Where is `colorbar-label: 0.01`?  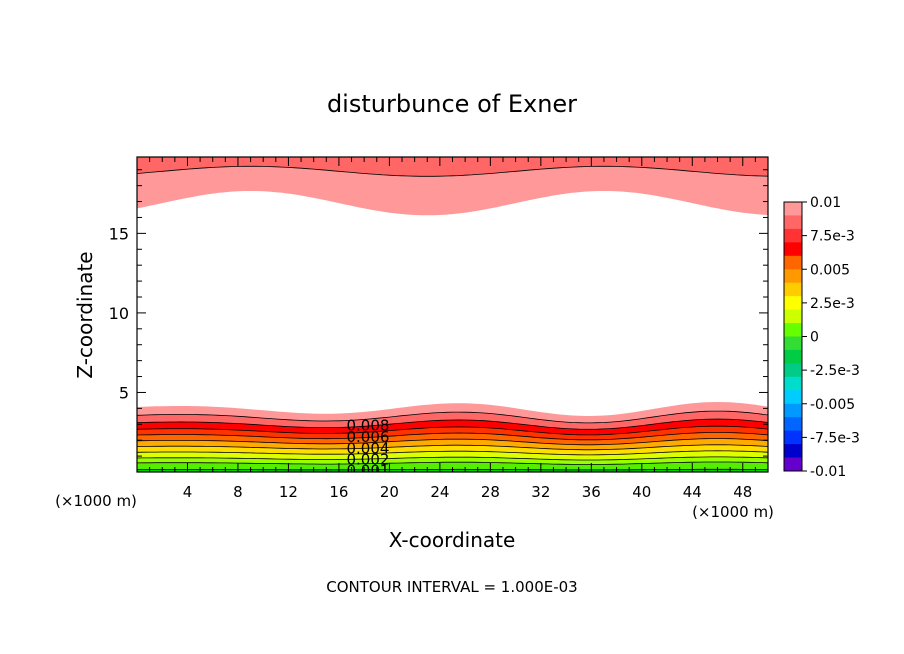 colorbar-label: 0.01 is located at coordinates (825, 203).